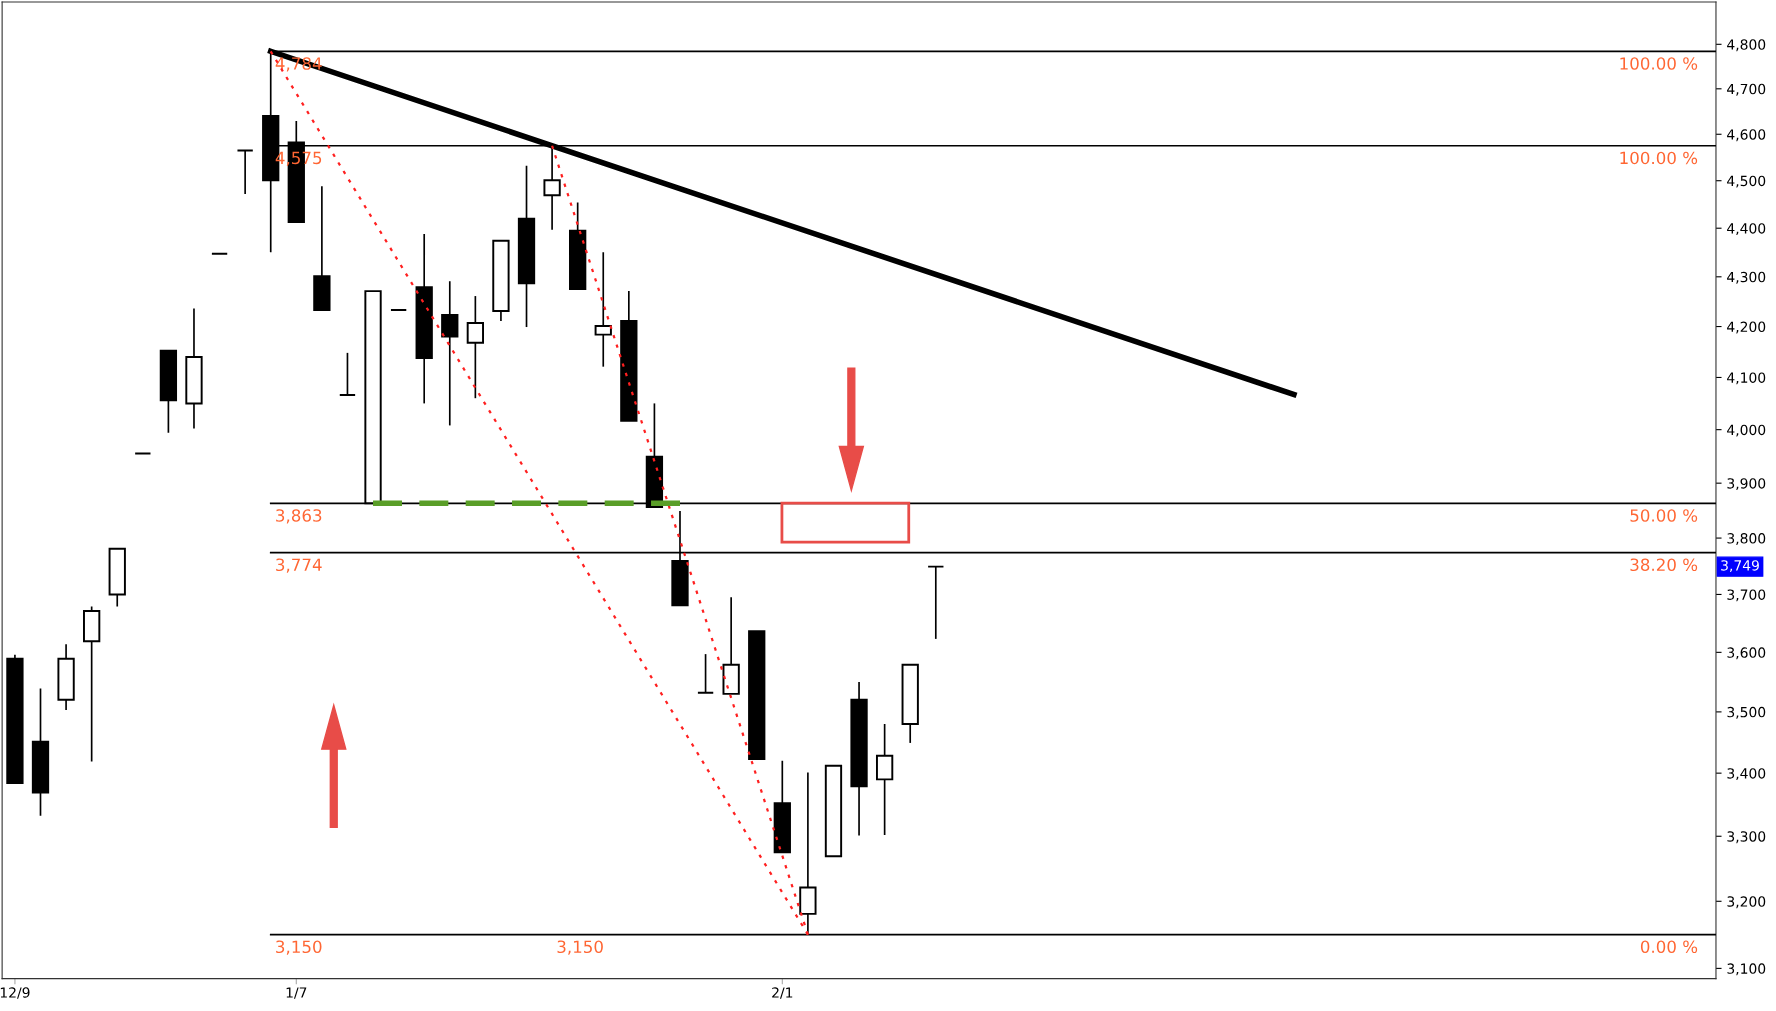 The image size is (1776, 1011). I want to click on y-tick-label: 3,900, so click(1746, 484).